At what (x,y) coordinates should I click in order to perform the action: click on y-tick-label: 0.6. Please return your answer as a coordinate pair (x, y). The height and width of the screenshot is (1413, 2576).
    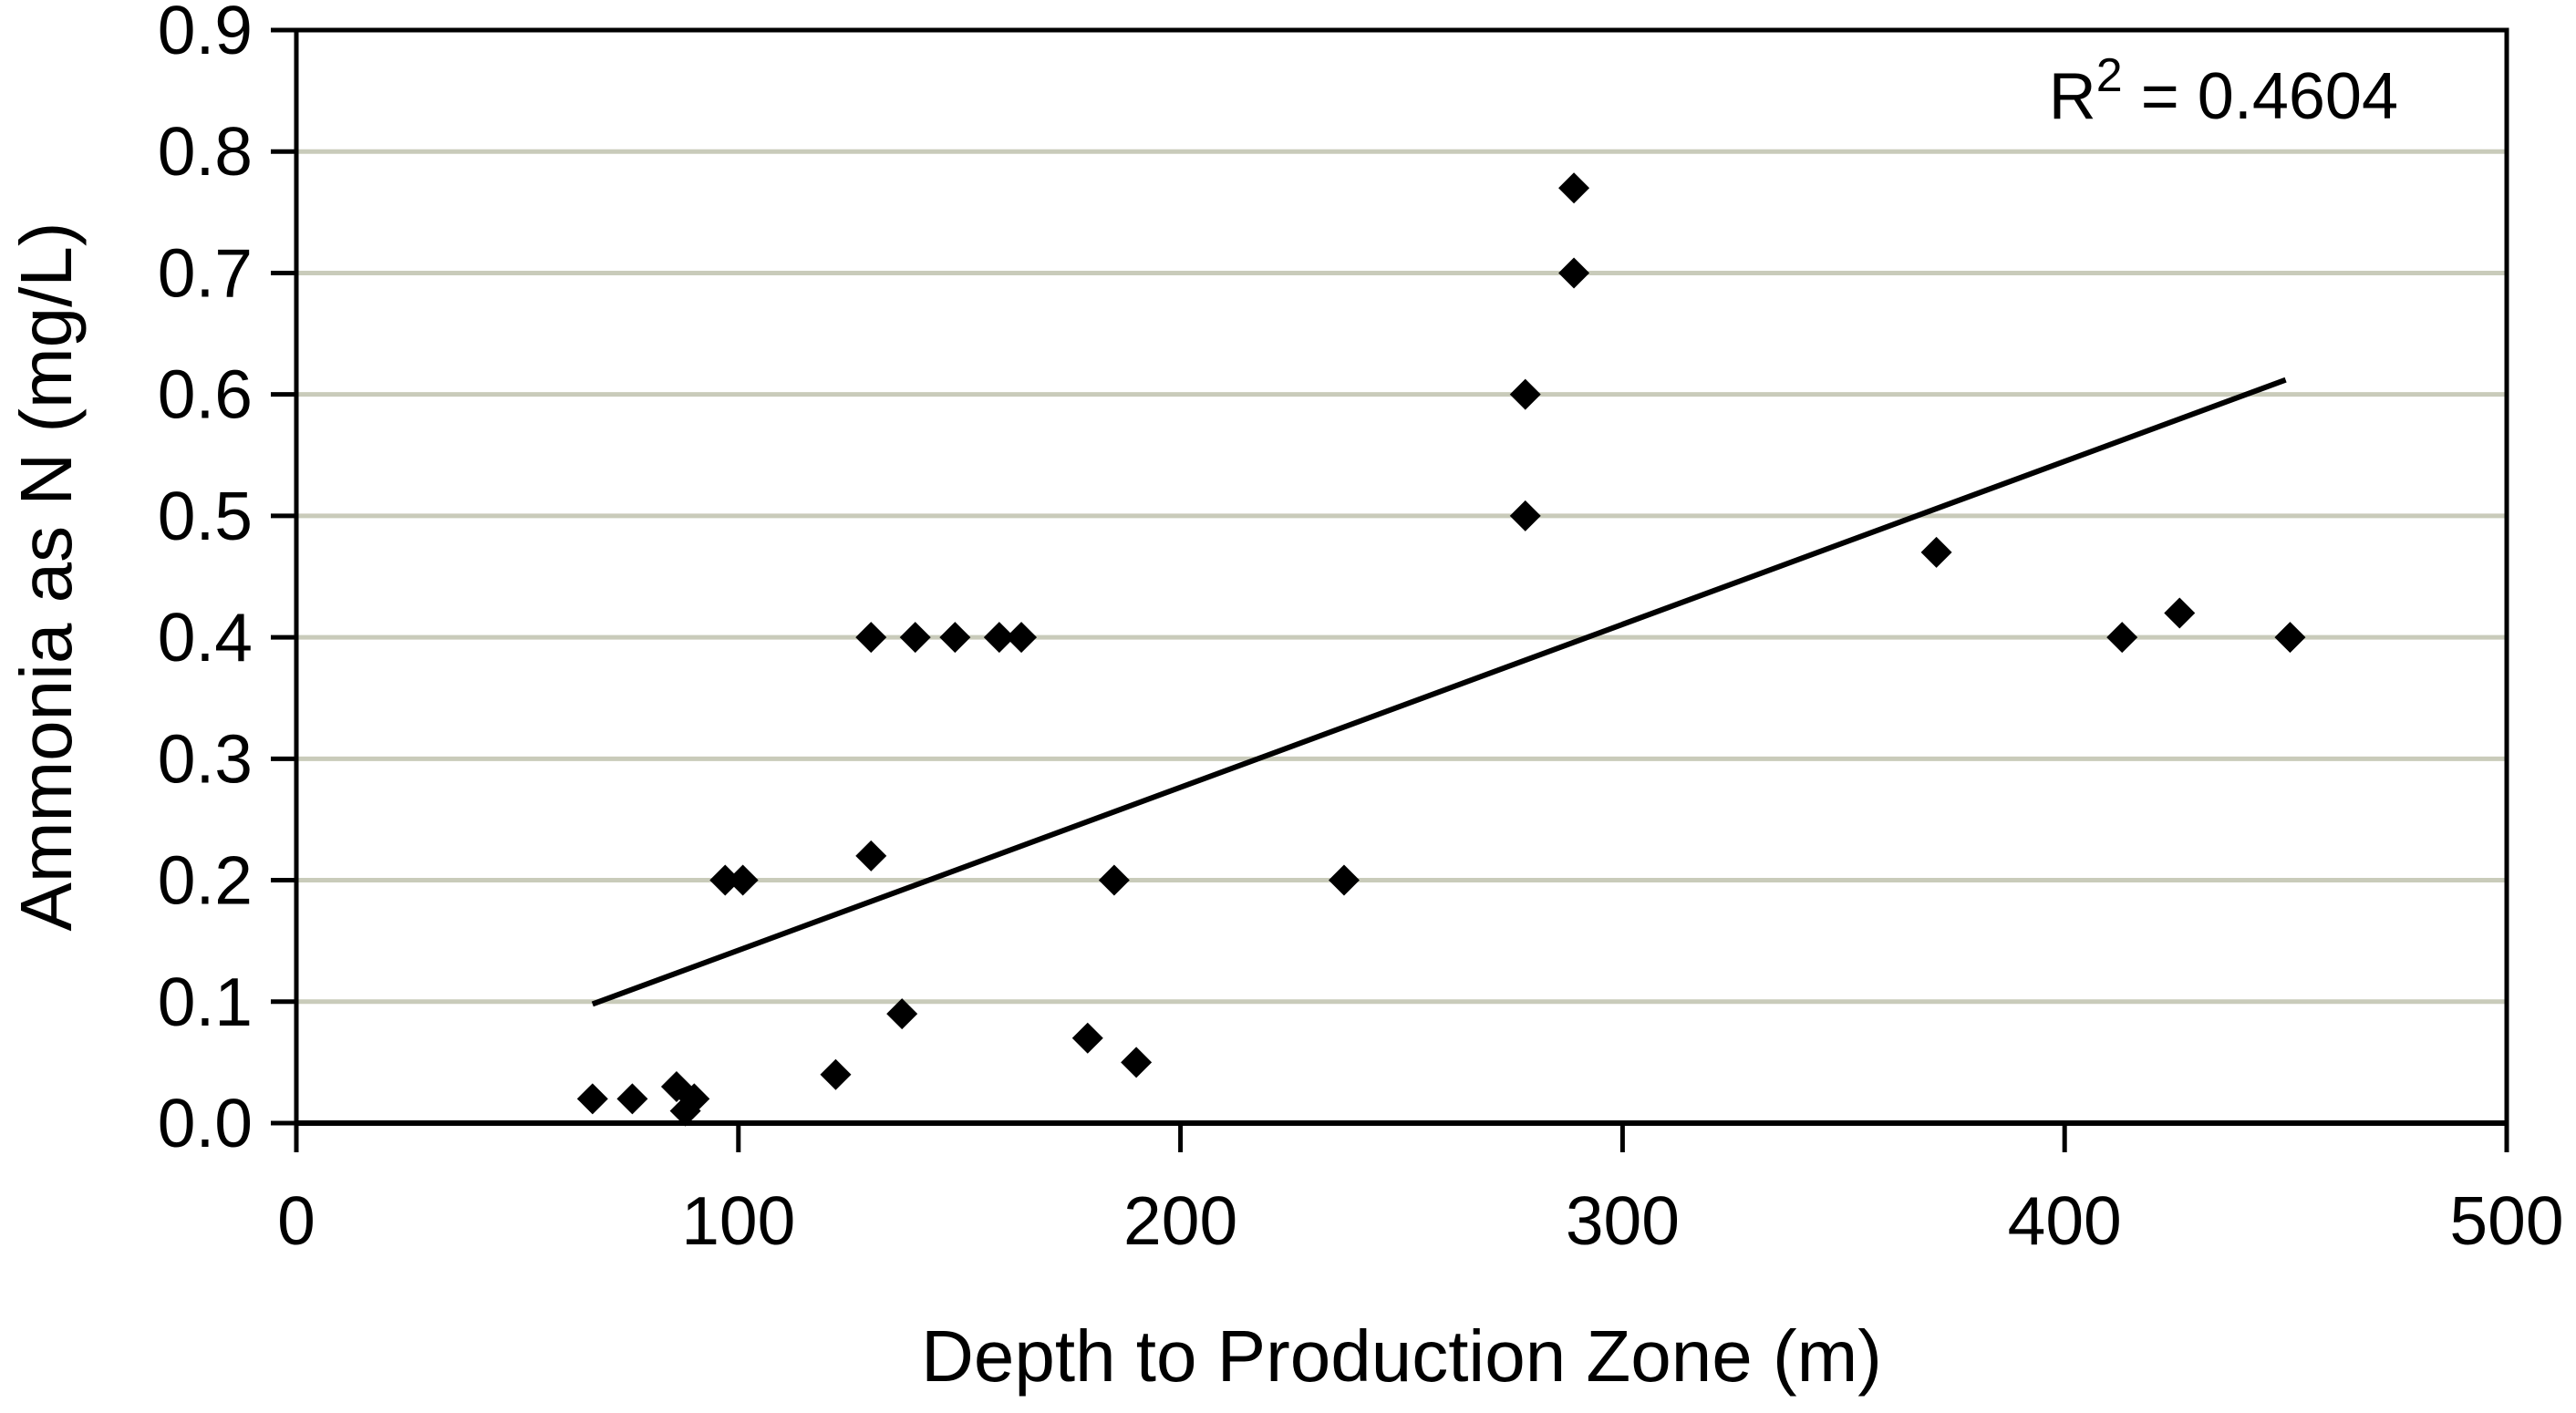
    Looking at the image, I should click on (205, 394).